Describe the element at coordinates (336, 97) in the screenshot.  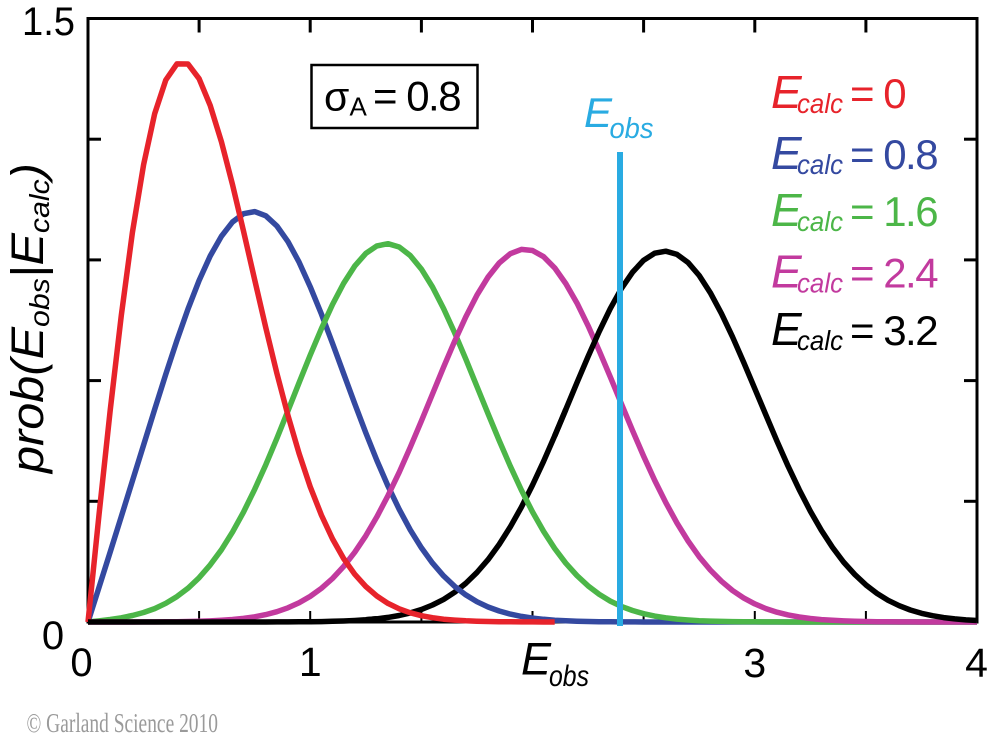
I see `svg-text: σ` at that location.